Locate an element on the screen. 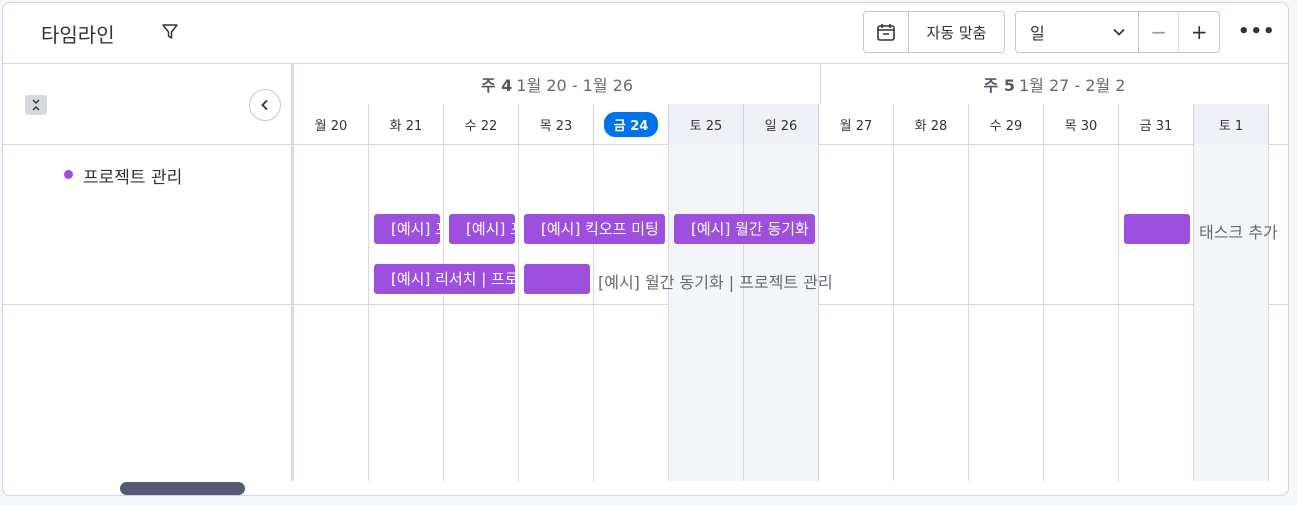 The height and width of the screenshot is (505, 1297). day-label: 월 20 is located at coordinates (331, 126).